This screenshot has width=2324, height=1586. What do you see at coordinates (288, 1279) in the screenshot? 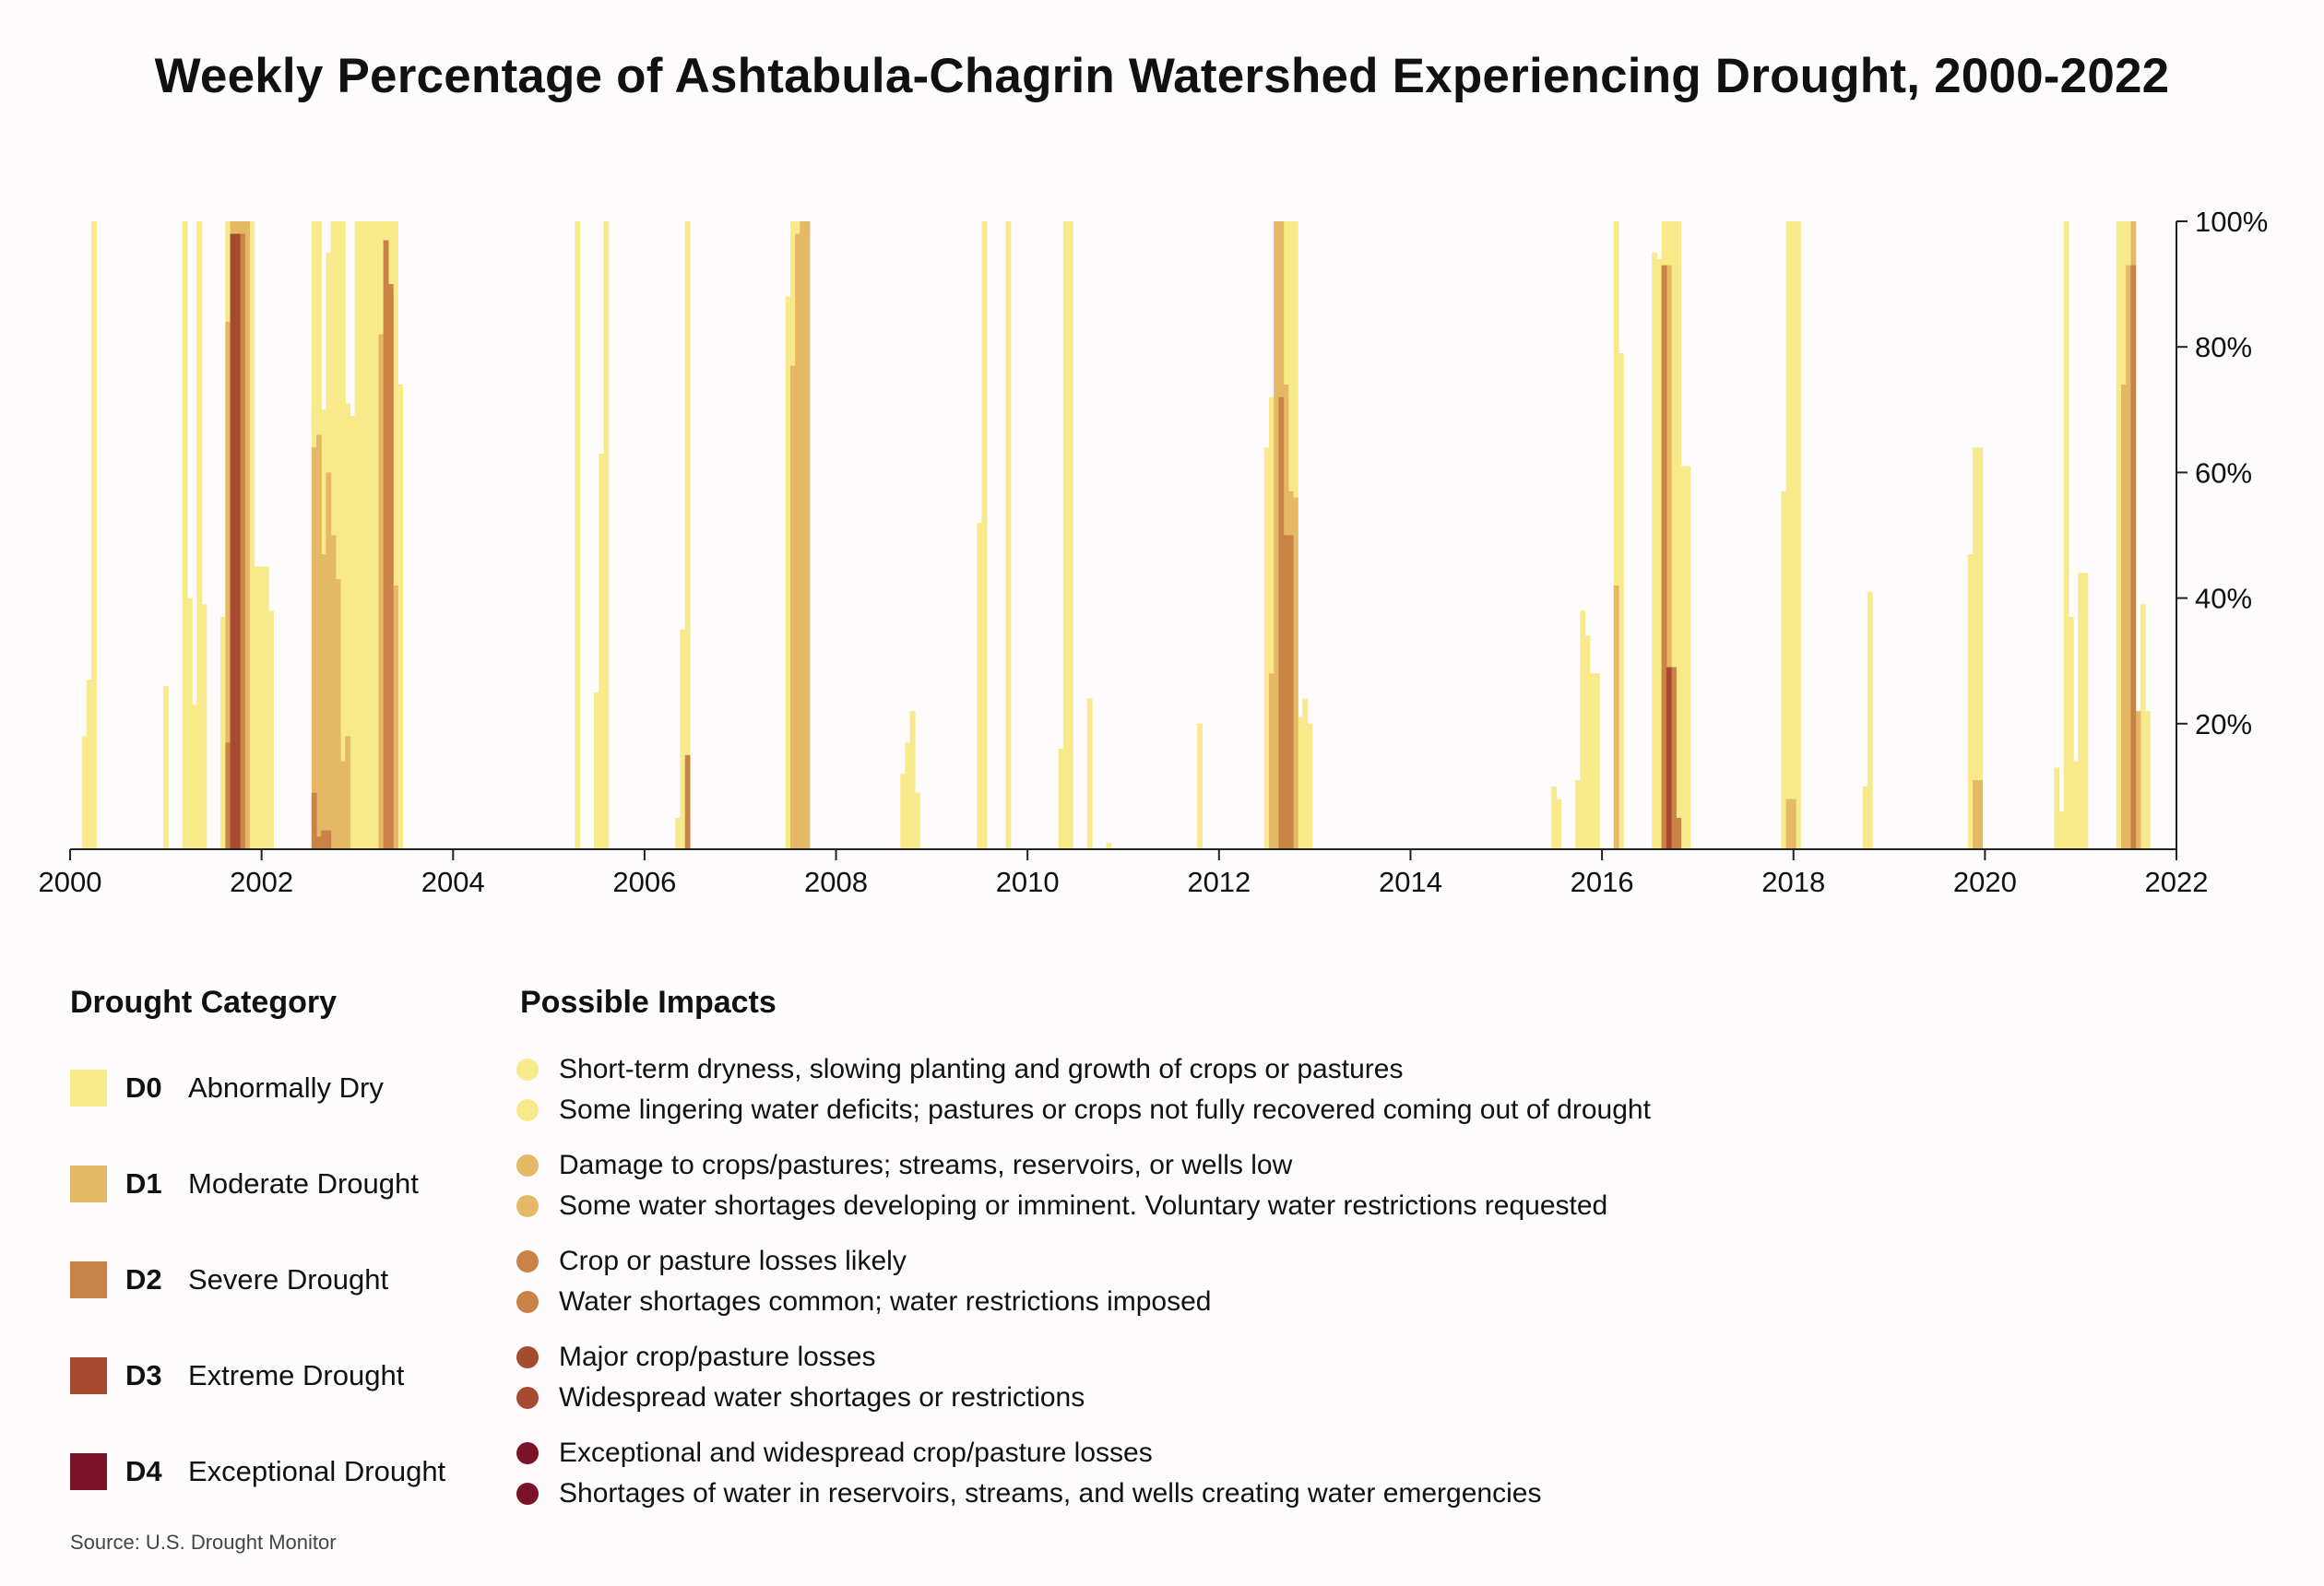
I see `d2-label: Severe Drought` at bounding box center [288, 1279].